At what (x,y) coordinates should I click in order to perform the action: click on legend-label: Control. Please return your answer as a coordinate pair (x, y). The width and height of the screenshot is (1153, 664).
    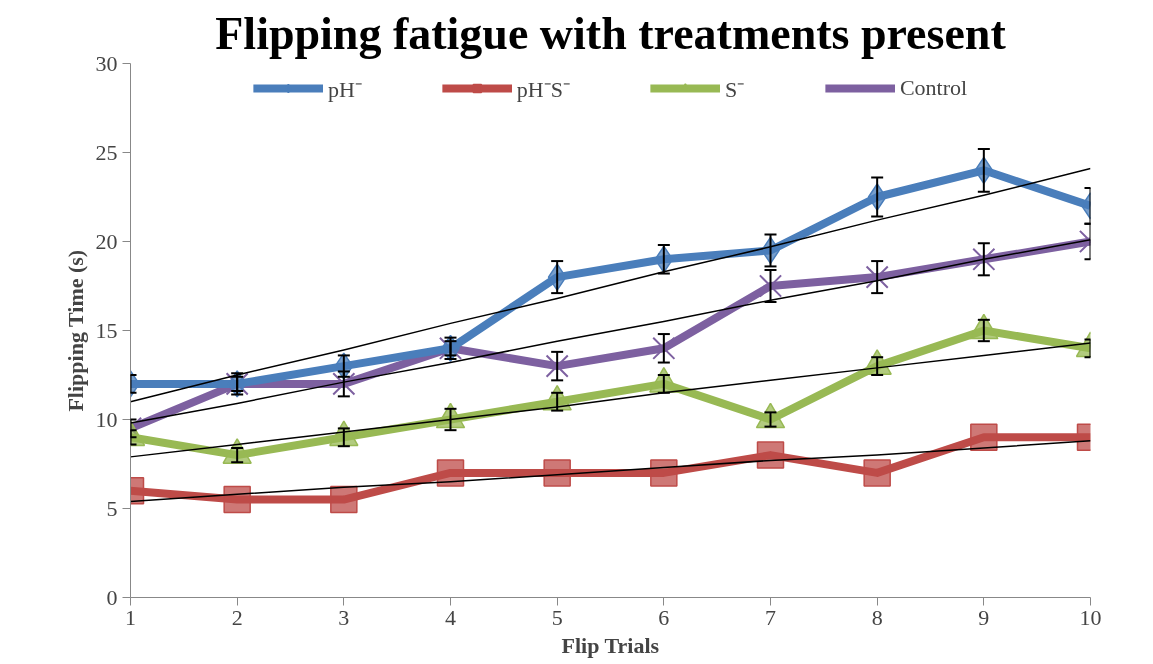
    Looking at the image, I should click on (933, 88).